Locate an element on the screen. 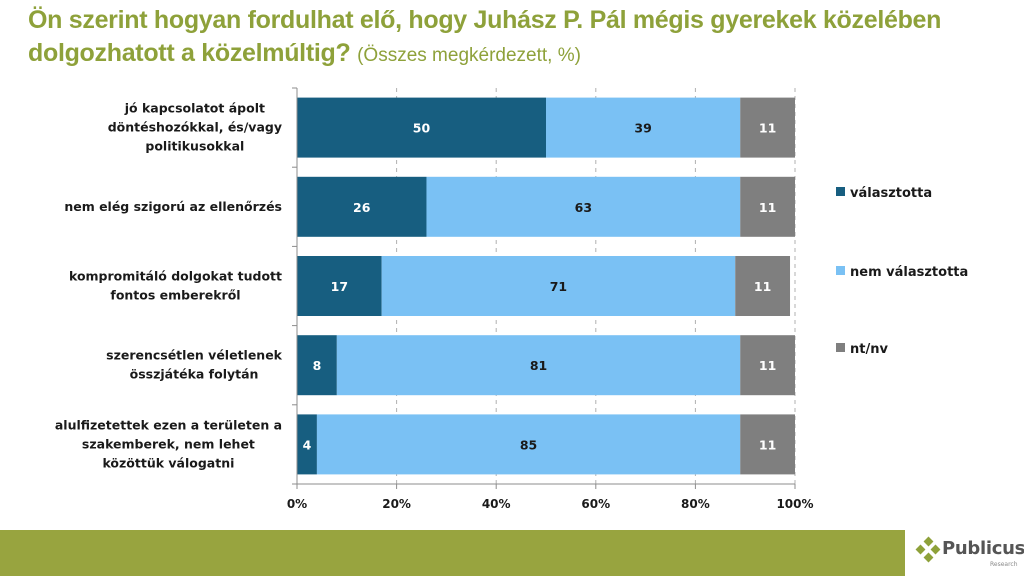 The width and height of the screenshot is (1024, 576). logo-subtext: Research is located at coordinates (1004, 564).